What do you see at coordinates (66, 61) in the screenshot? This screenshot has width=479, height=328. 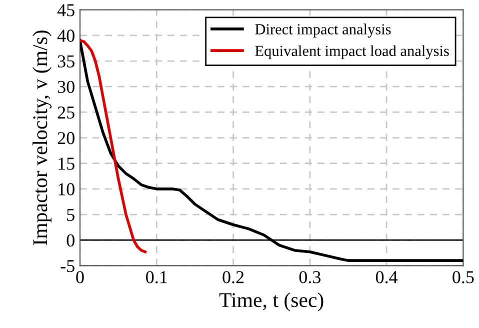 I see `y-tick-label: 35` at bounding box center [66, 61].